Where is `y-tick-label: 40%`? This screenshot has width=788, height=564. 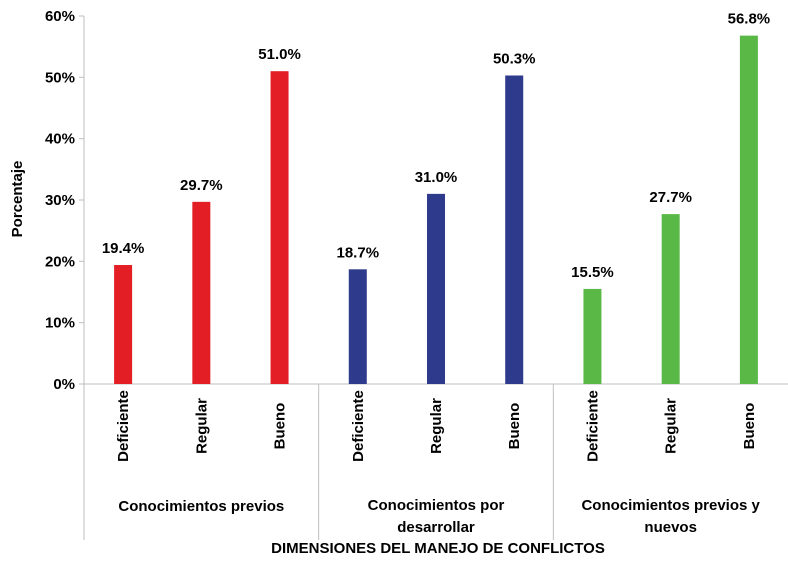
y-tick-label: 40% is located at coordinates (60, 139).